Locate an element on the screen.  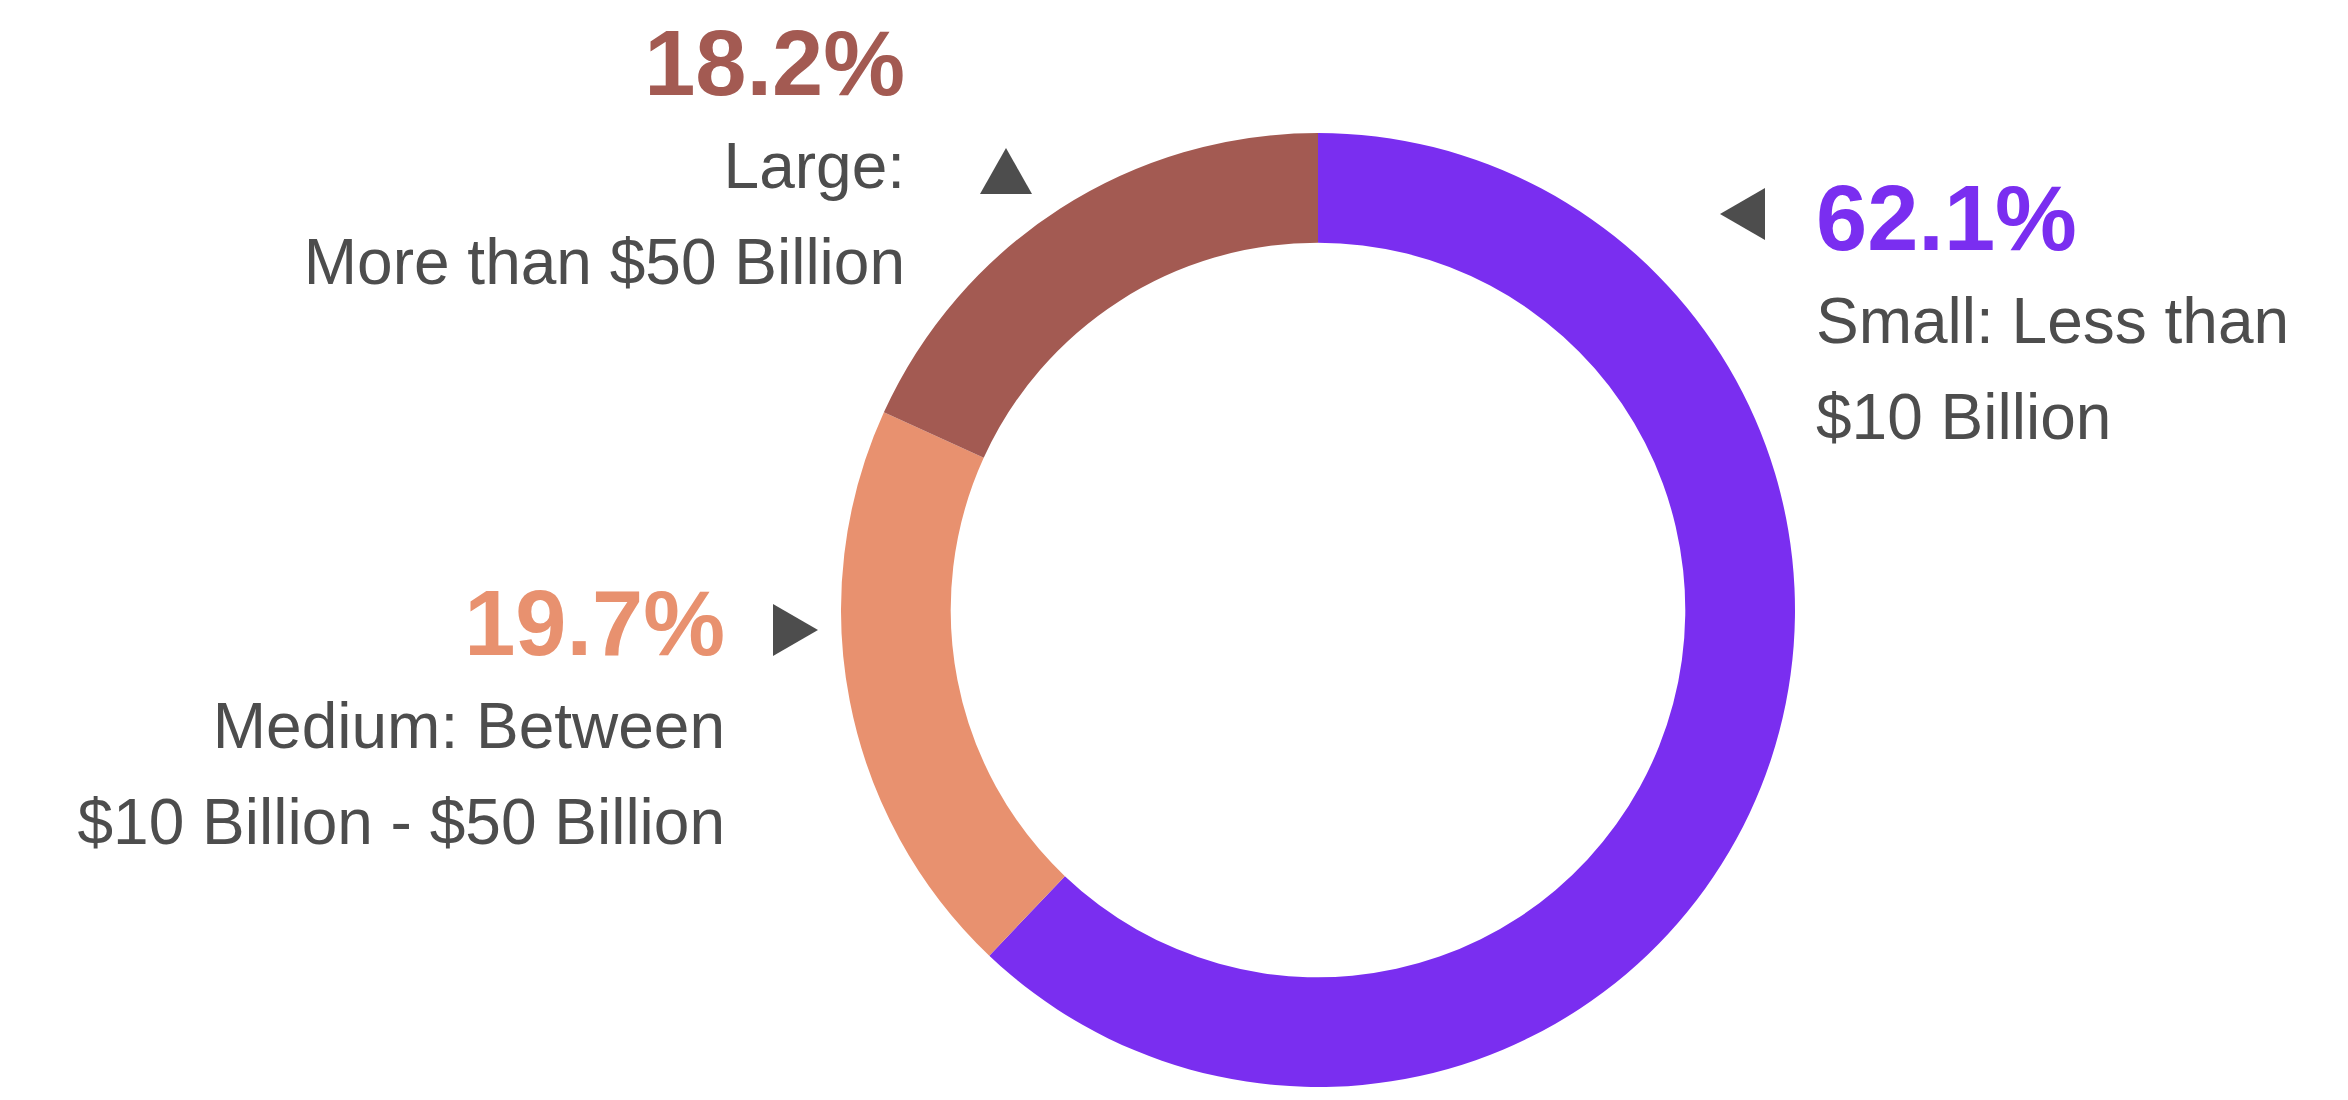
data-label: 19.7% is located at coordinates (594, 623).